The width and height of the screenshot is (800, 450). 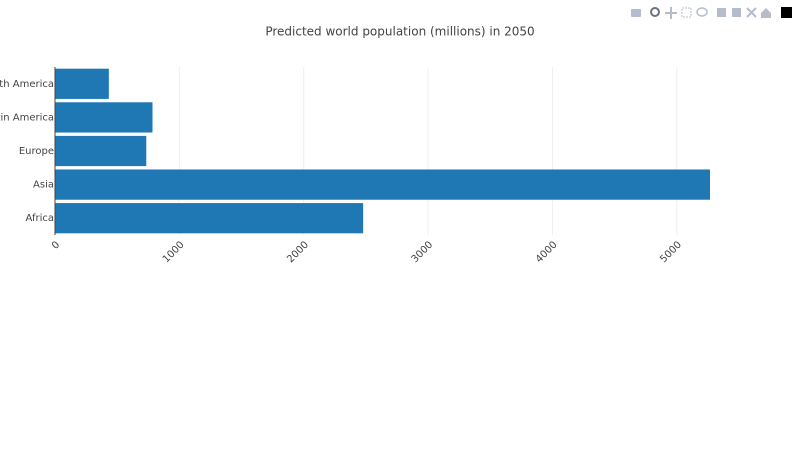 What do you see at coordinates (751, 12) in the screenshot?
I see `autoscale-button` at bounding box center [751, 12].